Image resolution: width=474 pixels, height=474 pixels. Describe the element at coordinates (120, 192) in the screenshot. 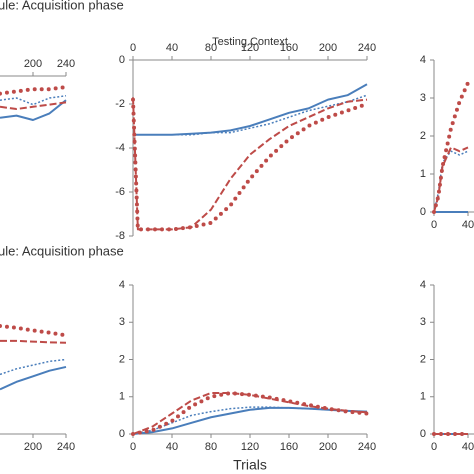

I see `y-tick-label: -6` at that location.